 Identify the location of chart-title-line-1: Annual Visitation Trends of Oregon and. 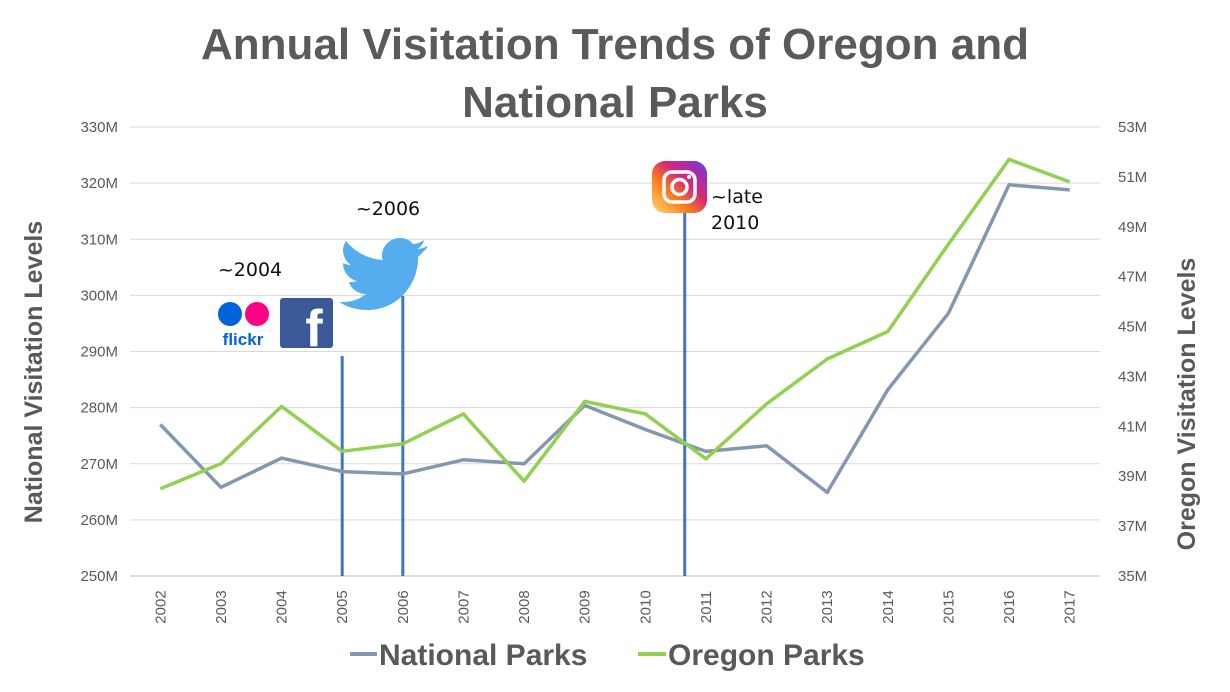
(615, 44).